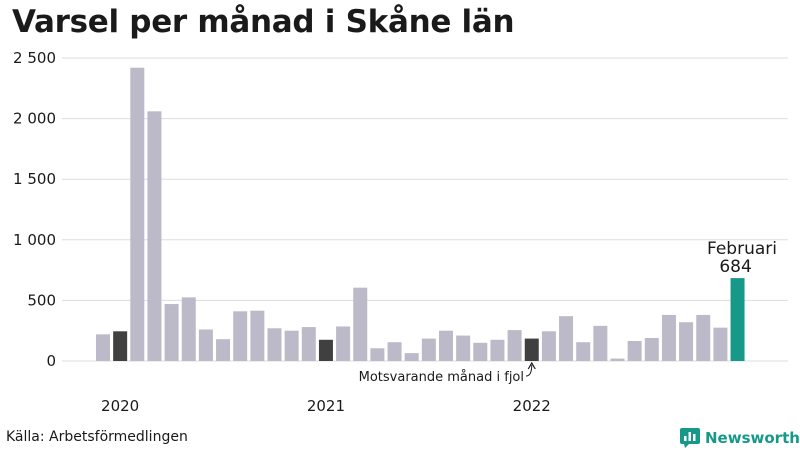 This screenshot has height=450, width=800. Describe the element at coordinates (735, 267) in the screenshot. I see `current-value-label: 684` at that location.